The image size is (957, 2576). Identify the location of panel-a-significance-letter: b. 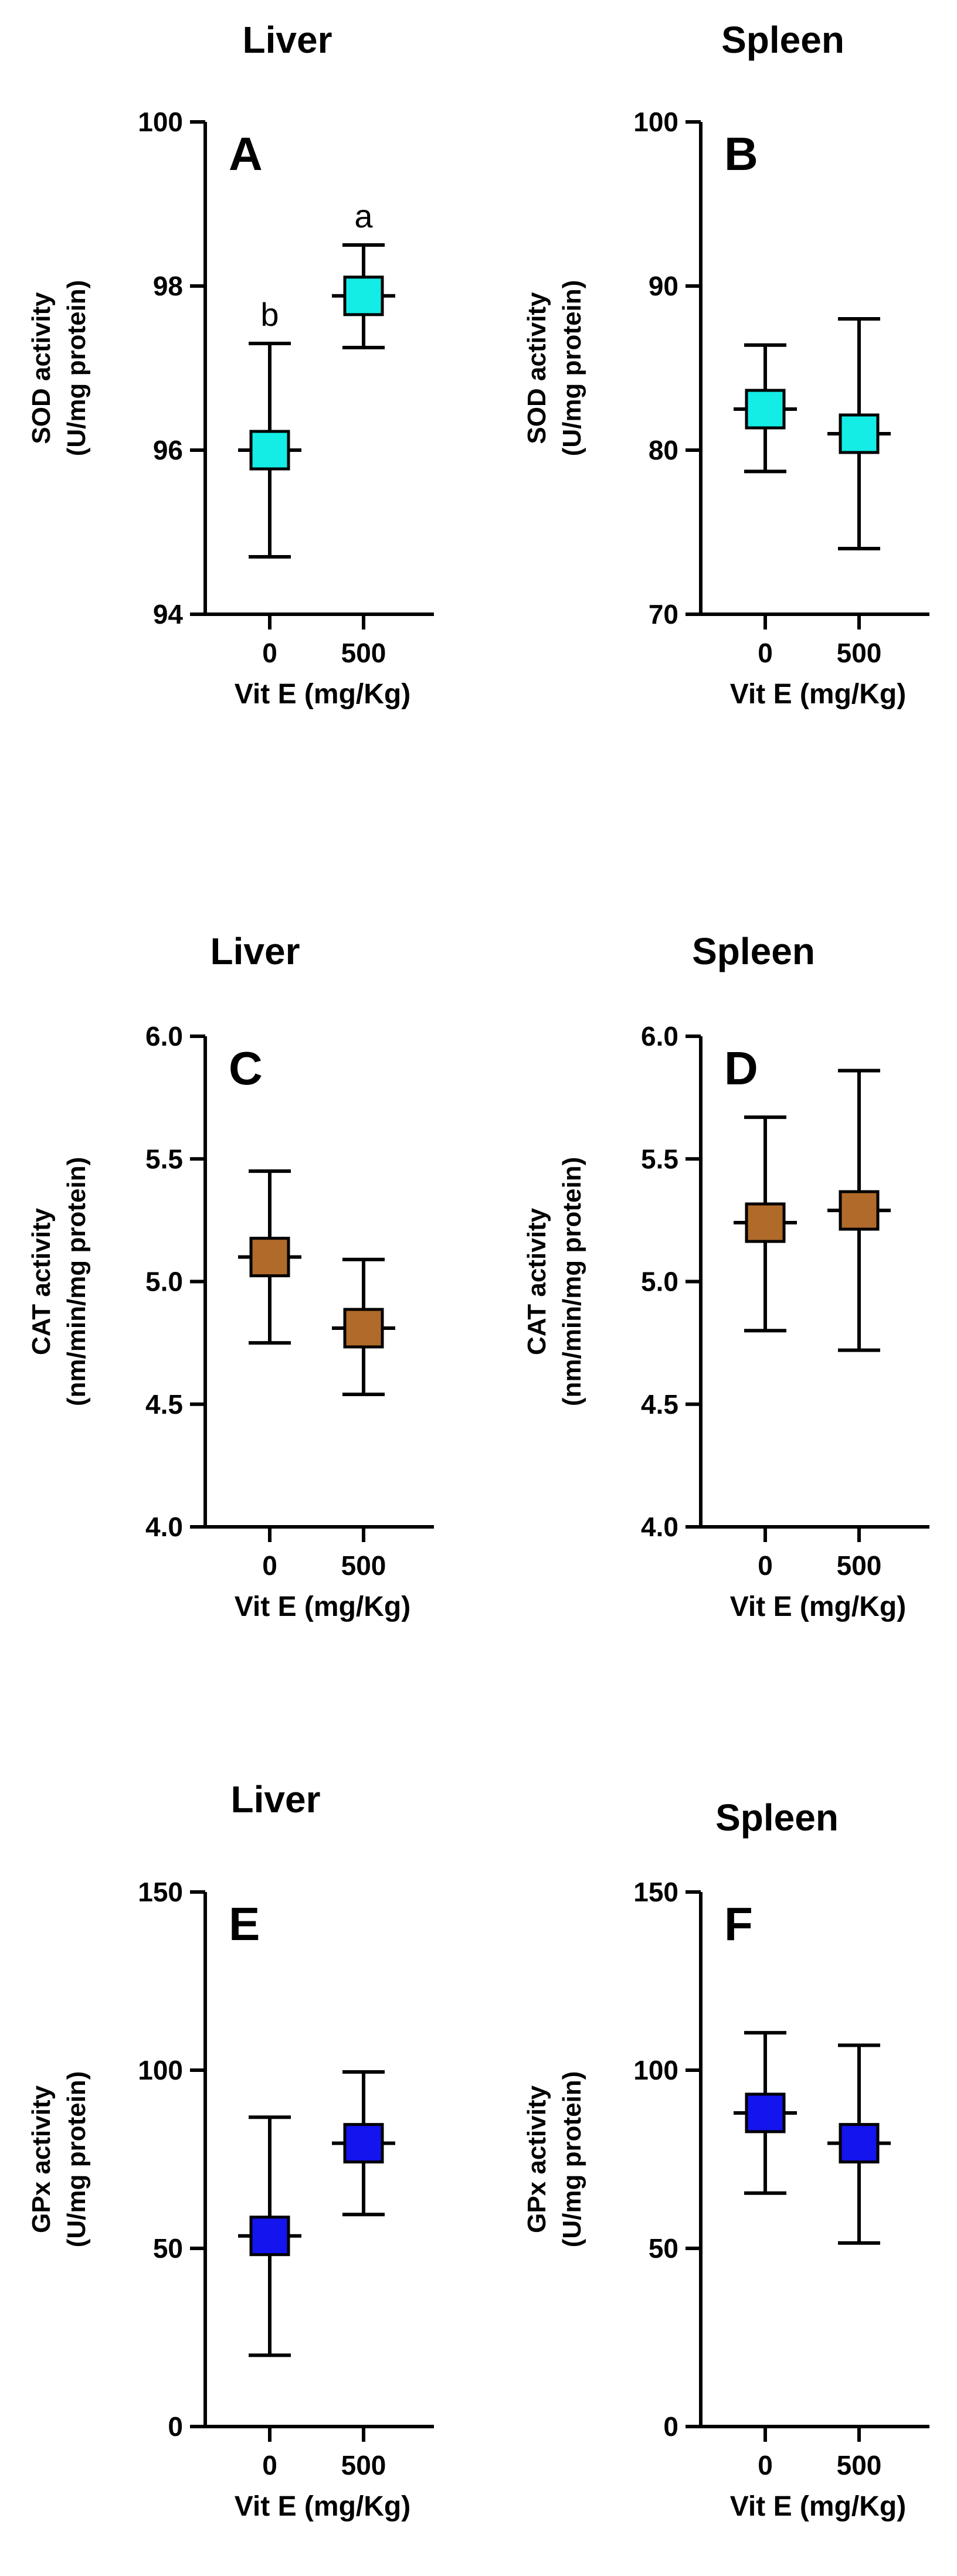
(269, 314).